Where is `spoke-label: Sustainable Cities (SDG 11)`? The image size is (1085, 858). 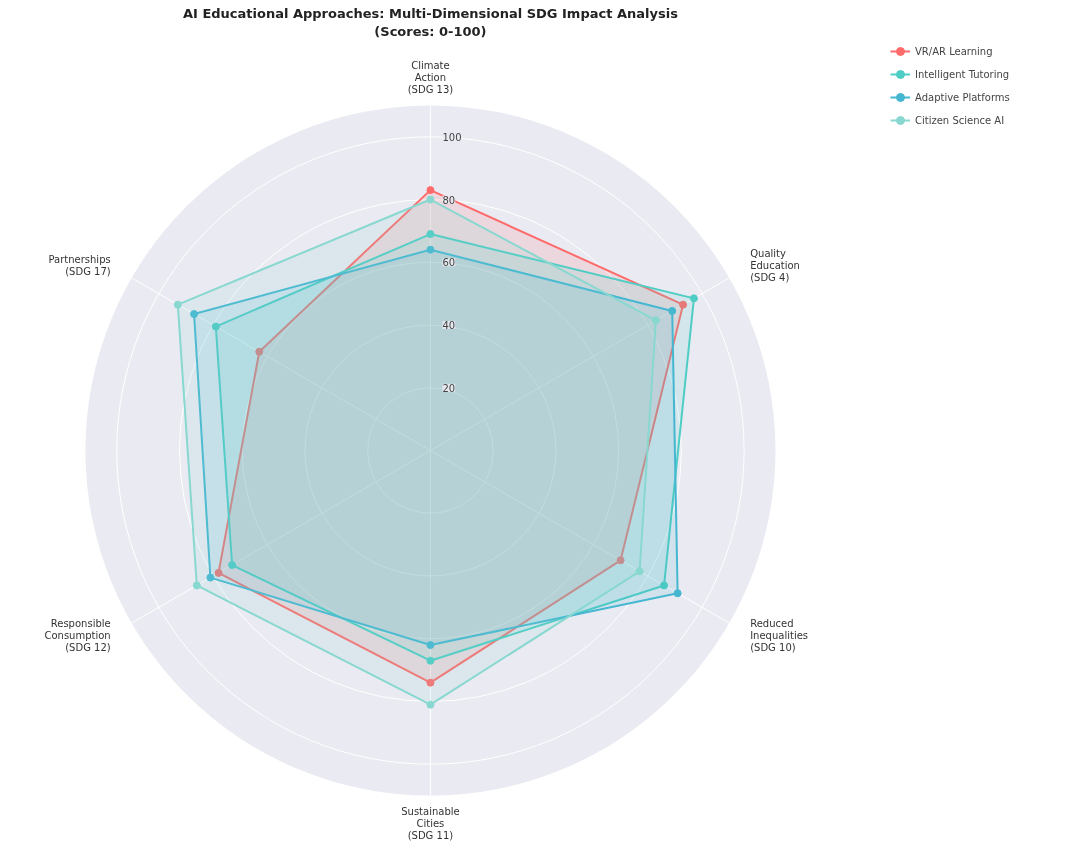 spoke-label: Sustainable Cities (SDG 11) is located at coordinates (430, 823).